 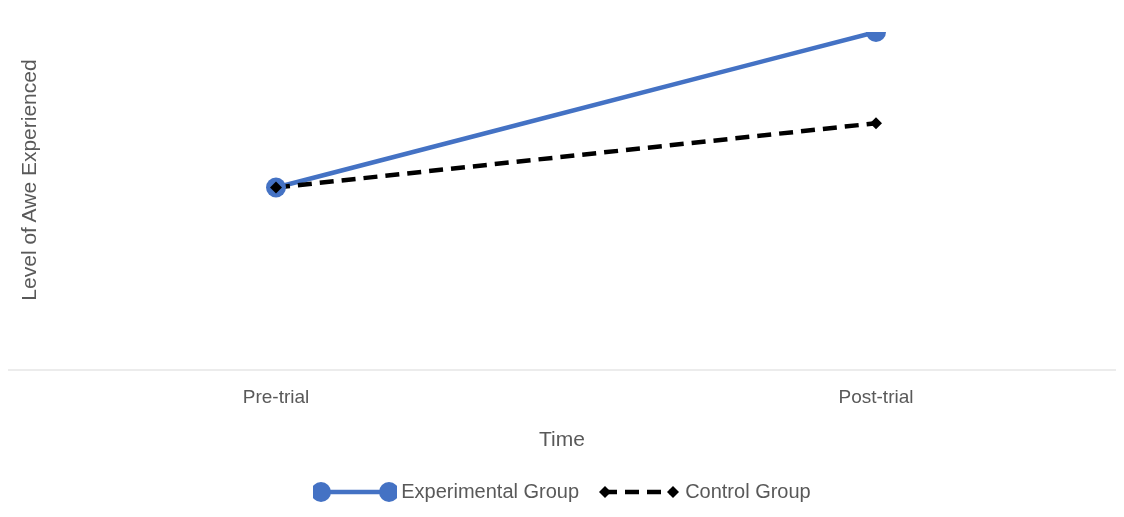 What do you see at coordinates (562, 438) in the screenshot?
I see `x-axis-title: Time` at bounding box center [562, 438].